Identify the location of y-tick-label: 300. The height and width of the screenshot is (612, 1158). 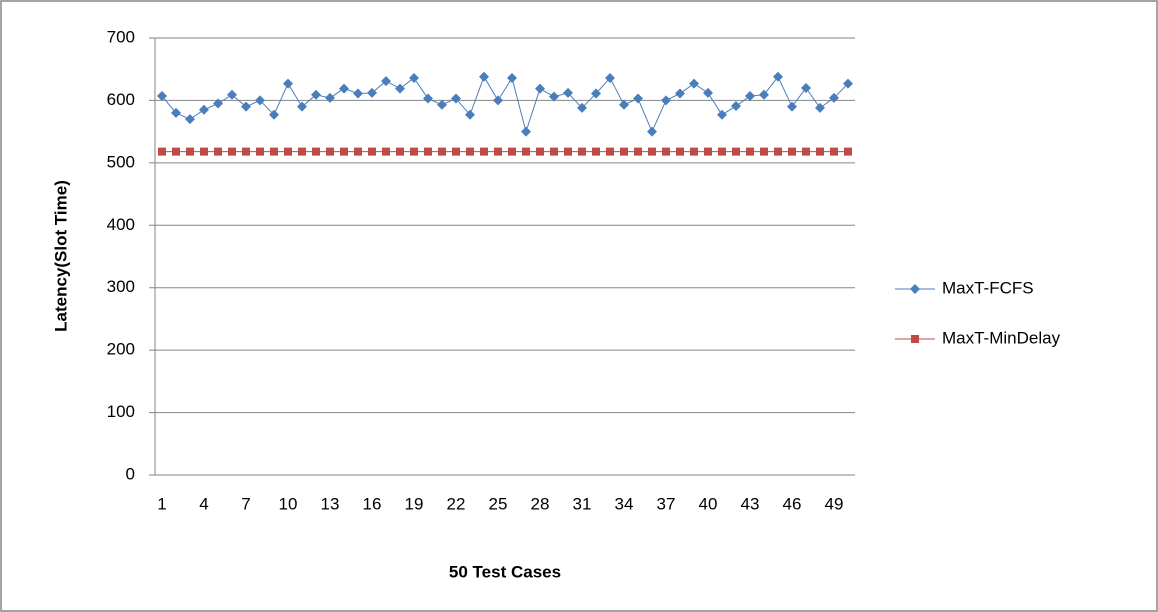
(121, 286).